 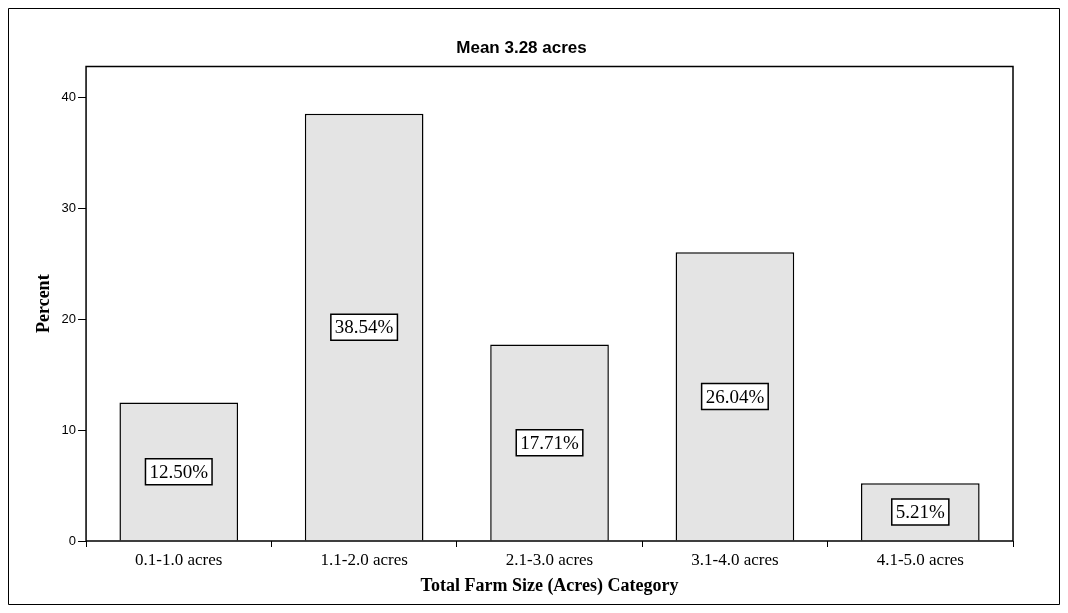 What do you see at coordinates (364, 559) in the screenshot?
I see `x-tick-label: 1.1-2.0 acres` at bounding box center [364, 559].